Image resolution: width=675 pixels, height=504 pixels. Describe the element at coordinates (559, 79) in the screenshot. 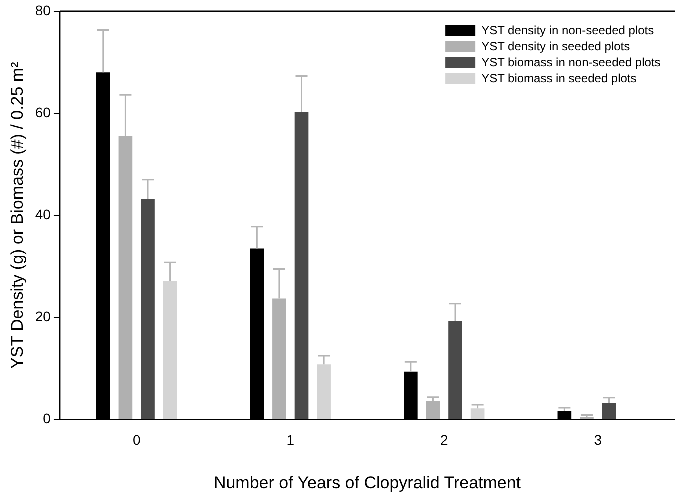

I see `legend-label: YST biomass in seeded plots` at that location.